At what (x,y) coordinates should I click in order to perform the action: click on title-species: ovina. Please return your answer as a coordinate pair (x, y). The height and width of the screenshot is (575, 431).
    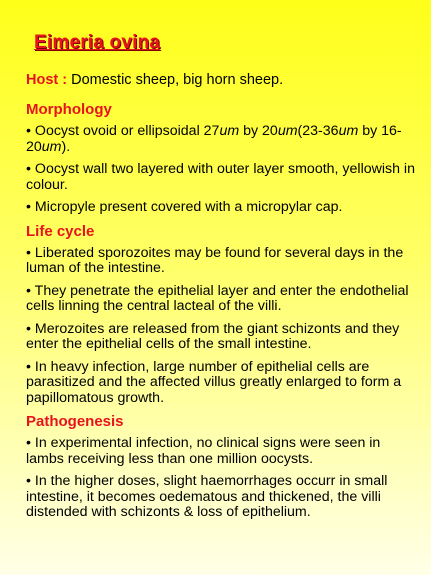
    Looking at the image, I should click on (135, 42).